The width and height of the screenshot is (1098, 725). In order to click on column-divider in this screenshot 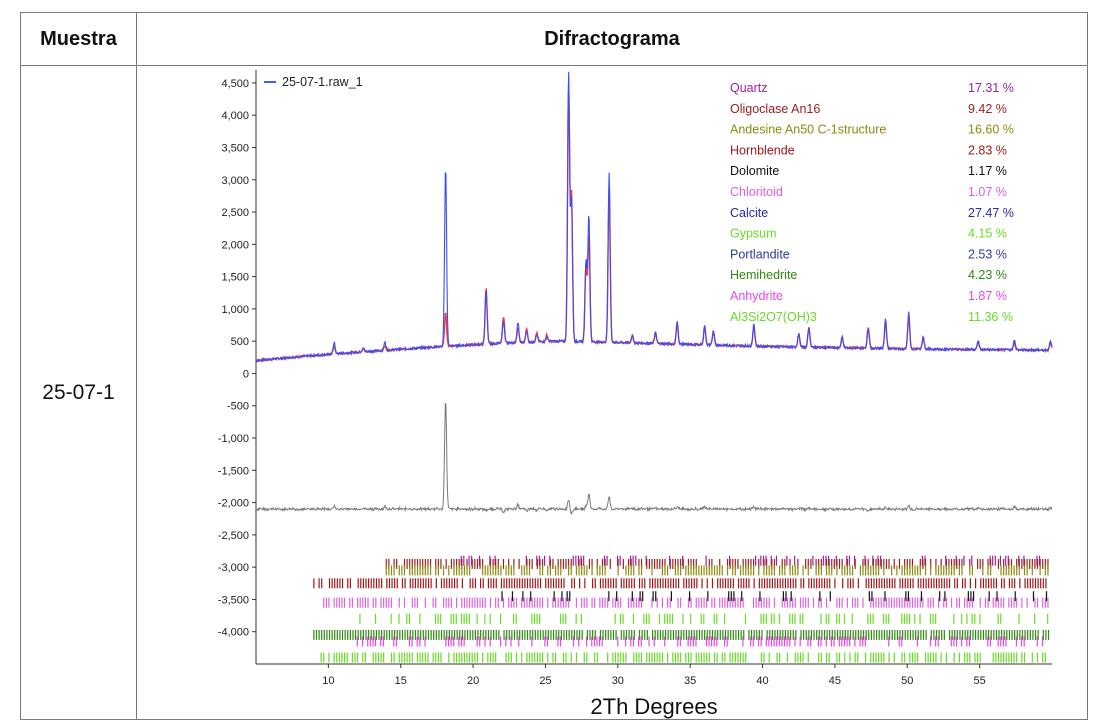, I will do `click(136, 366)`.